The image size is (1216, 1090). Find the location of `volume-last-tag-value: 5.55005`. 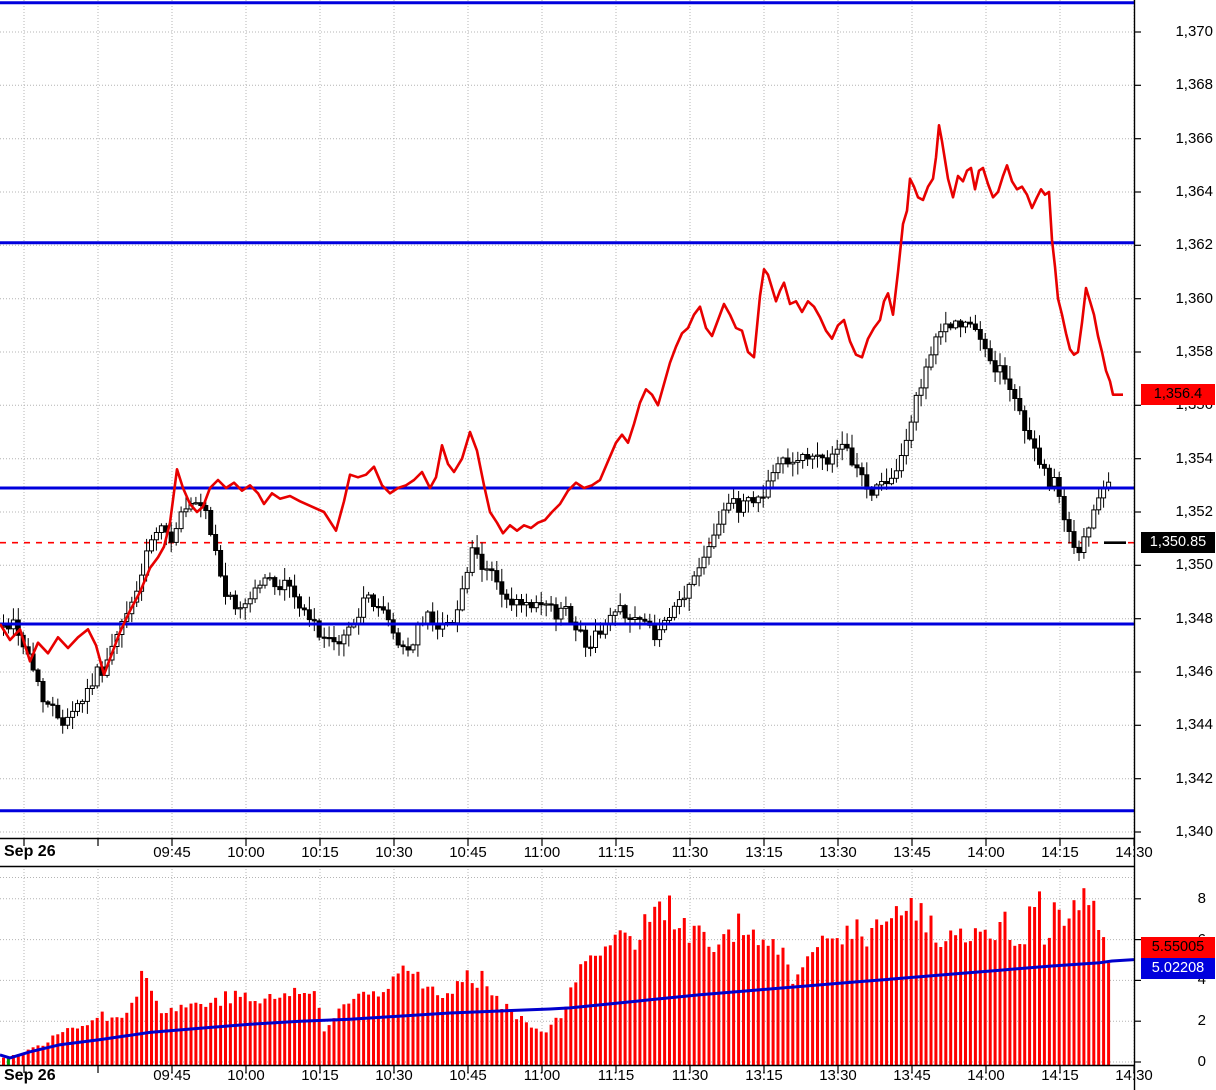

volume-last-tag-value: 5.55005 is located at coordinates (1178, 947).